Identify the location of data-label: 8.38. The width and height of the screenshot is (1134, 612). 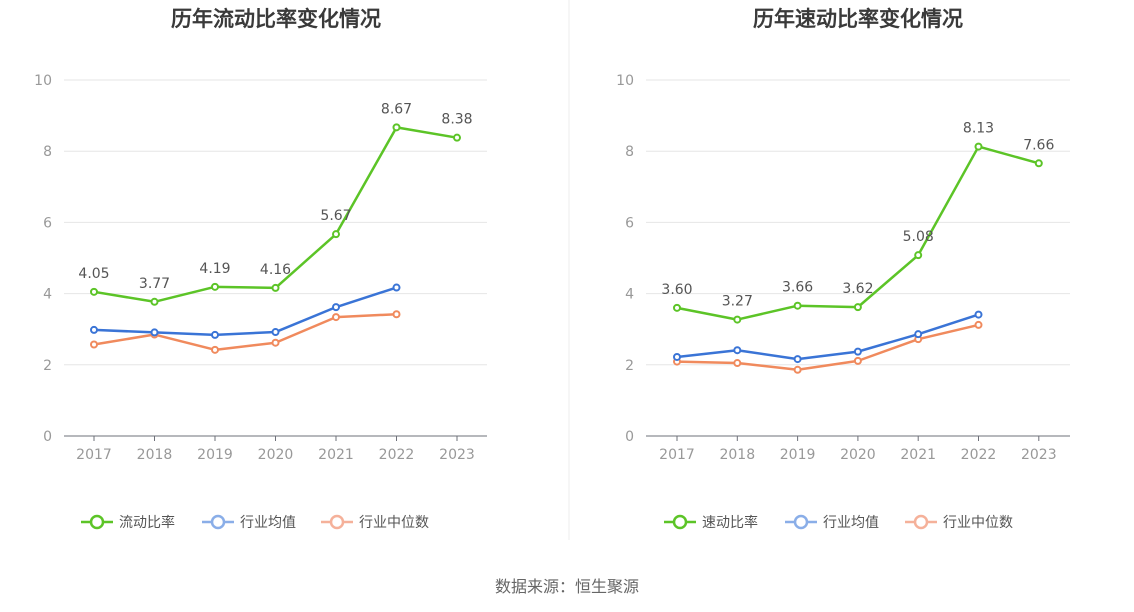
(456, 120).